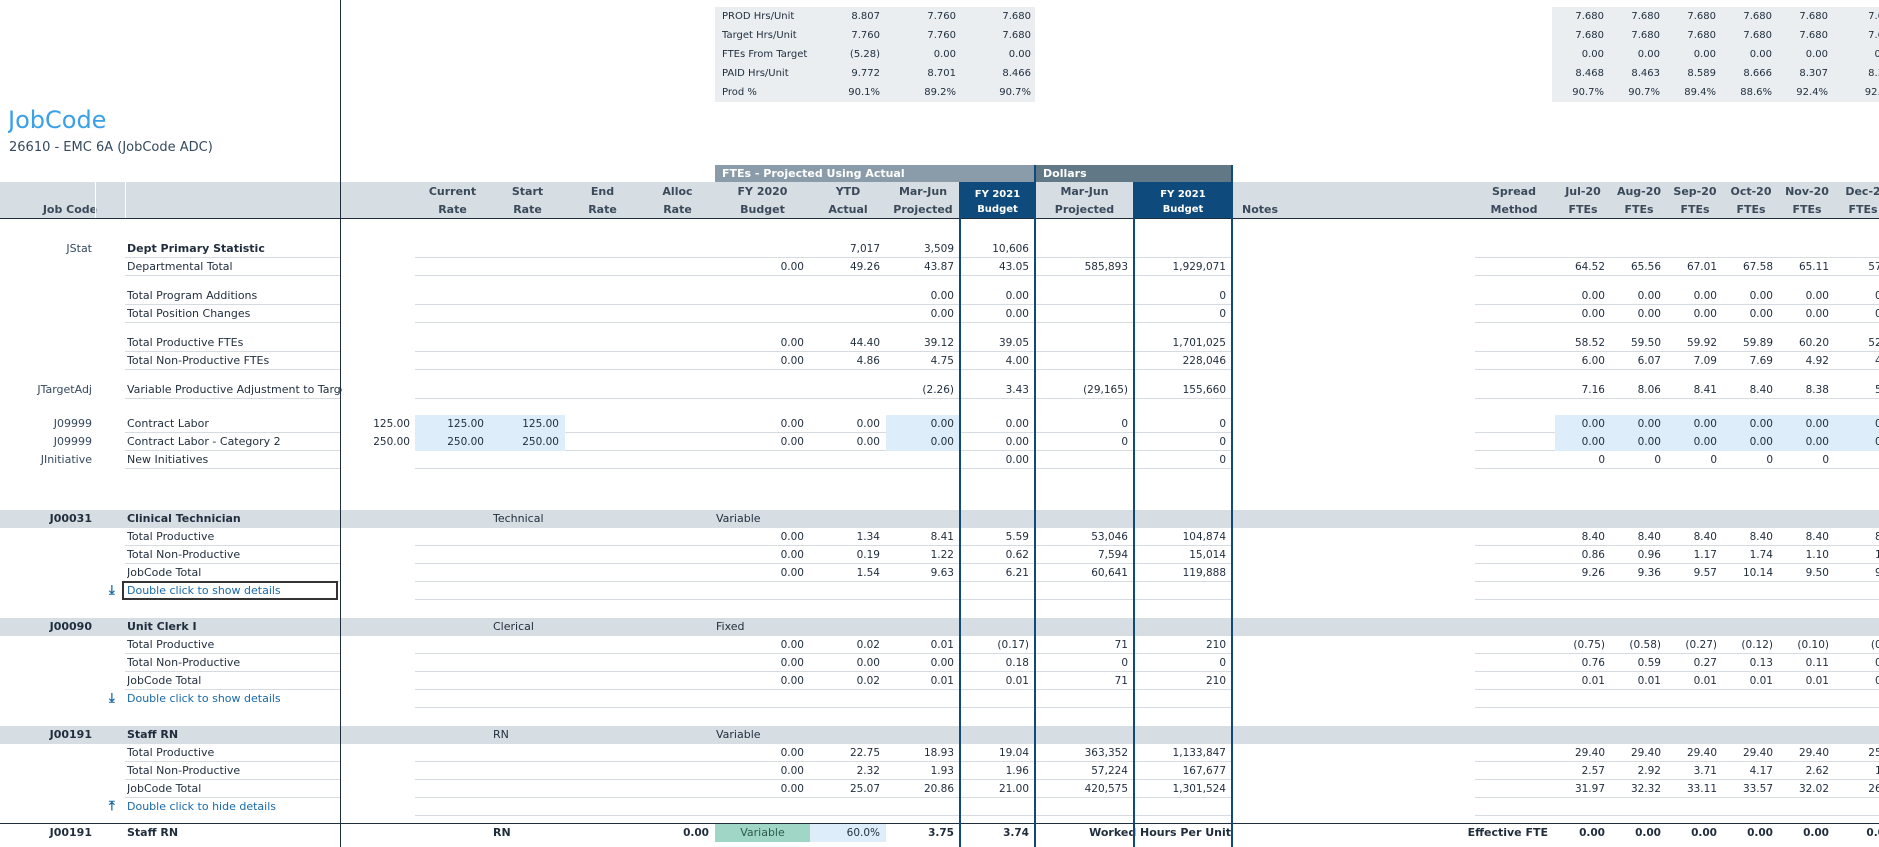  What do you see at coordinates (1160, 832) in the screenshot?
I see `detail-worked-hours-label: Worked Hours Per Unit` at bounding box center [1160, 832].